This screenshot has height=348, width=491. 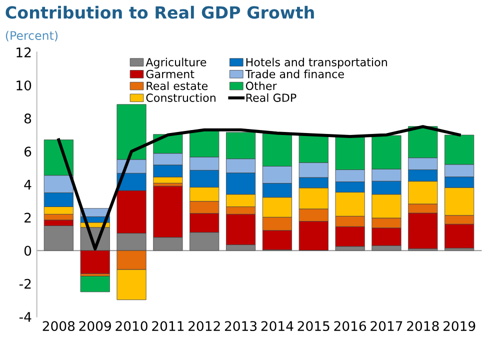 What do you see at coordinates (350, 326) in the screenshot?
I see `x-tick-label: 2016` at bounding box center [350, 326].